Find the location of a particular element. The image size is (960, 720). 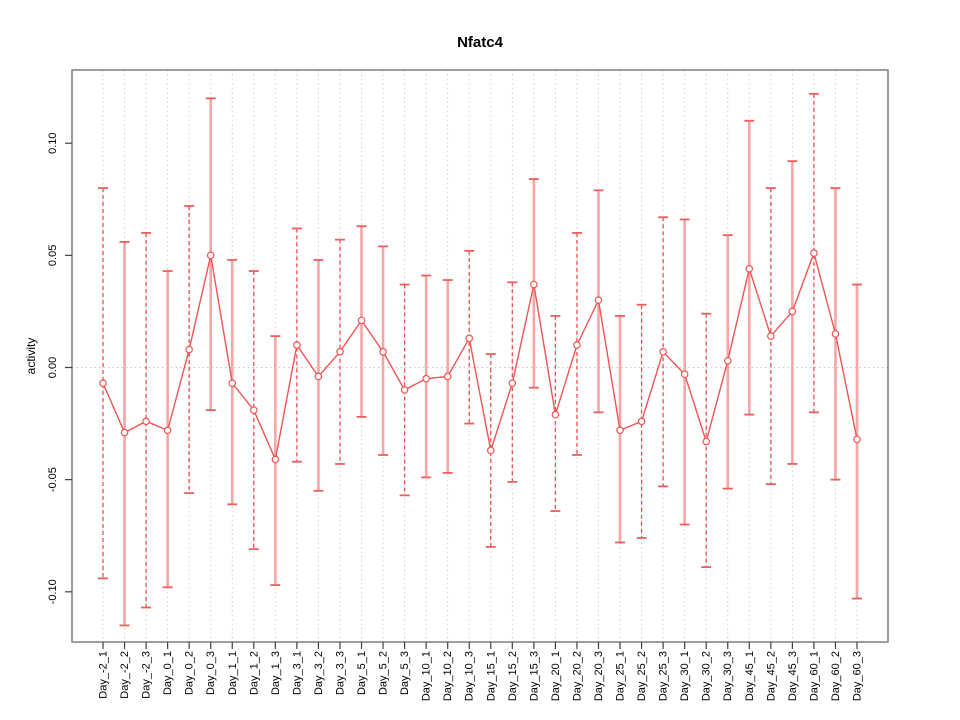

x-tick-label: Day_1_3 is located at coordinates (276, 673).